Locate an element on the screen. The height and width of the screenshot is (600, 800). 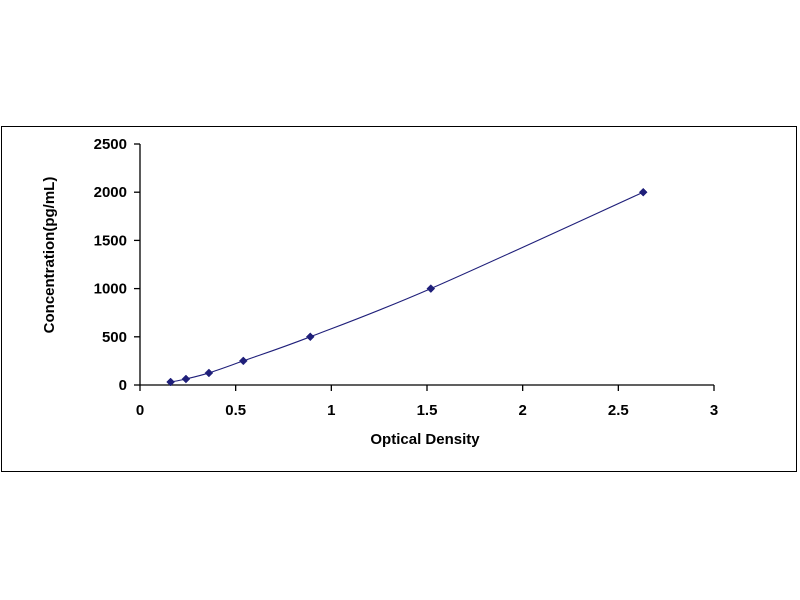
x-axis-ticks: 0 0.5 1 1.5 2 2.5 3 is located at coordinates (427, 402).